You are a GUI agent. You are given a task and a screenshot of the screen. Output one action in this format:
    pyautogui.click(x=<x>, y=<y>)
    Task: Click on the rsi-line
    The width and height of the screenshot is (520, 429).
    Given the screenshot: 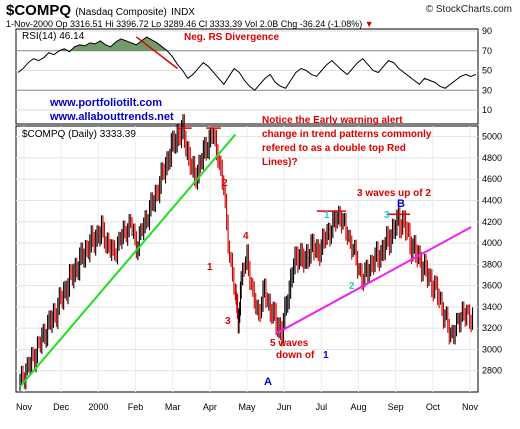 What is the action you would take?
    pyautogui.click(x=247, y=63)
    